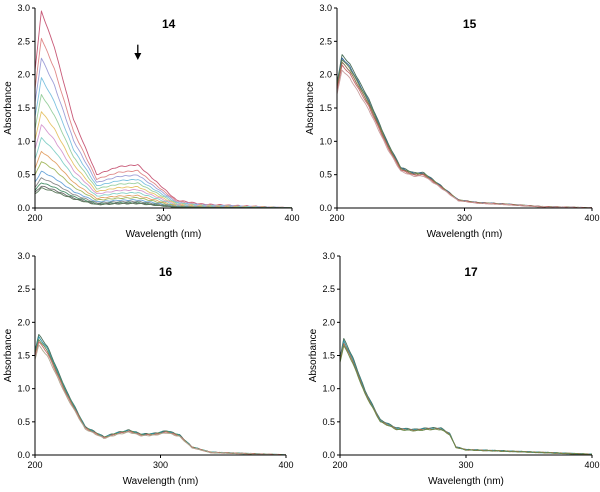 The width and height of the screenshot is (600, 492). Describe the element at coordinates (166, 272) in the screenshot. I see `panel-title: 16` at that location.